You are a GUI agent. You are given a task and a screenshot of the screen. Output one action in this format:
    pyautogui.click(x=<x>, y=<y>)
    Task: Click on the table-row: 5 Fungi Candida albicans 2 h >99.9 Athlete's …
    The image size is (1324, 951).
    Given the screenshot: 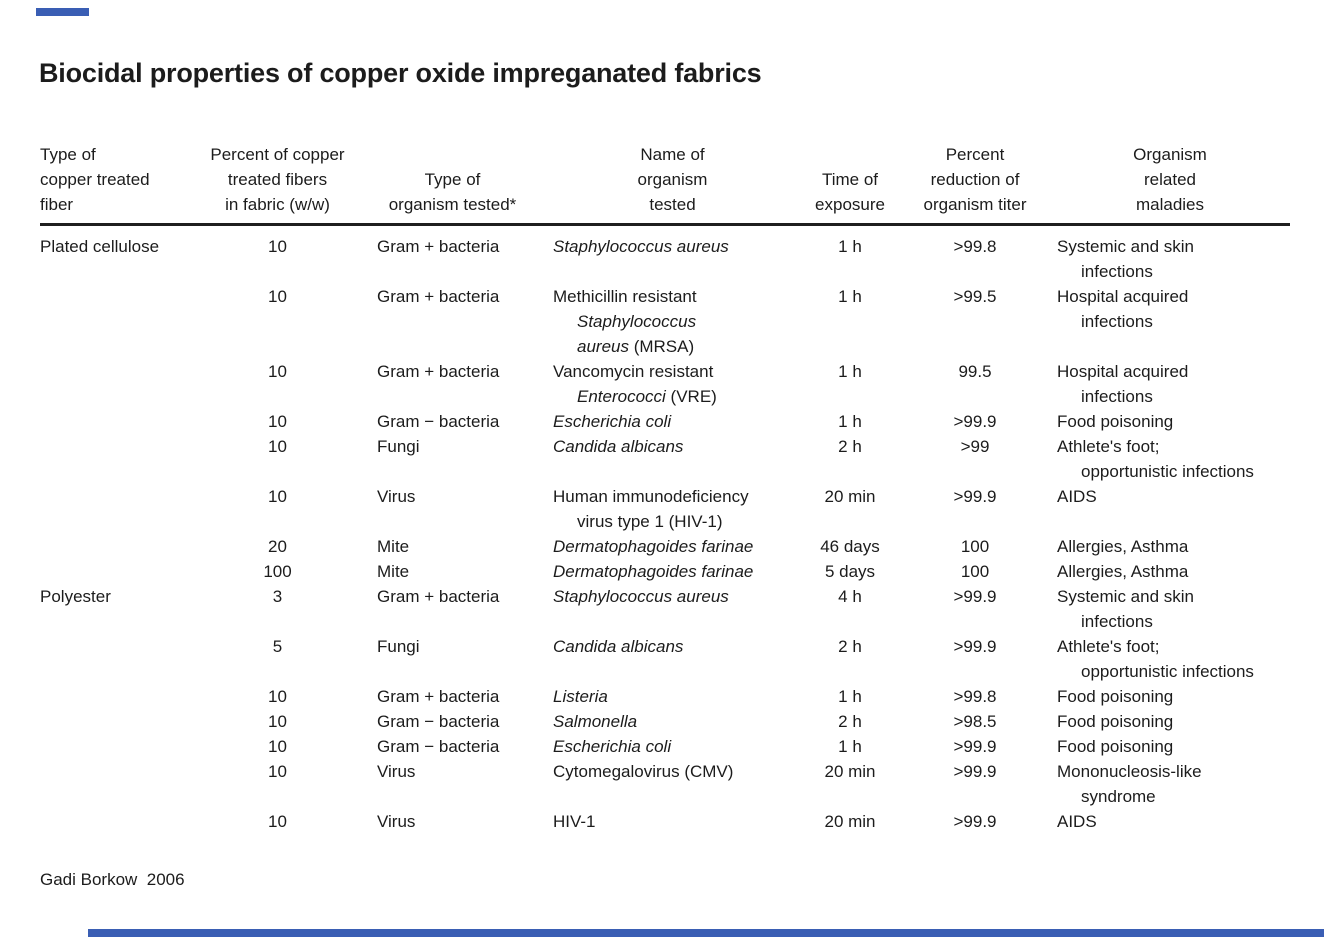 What is the action you would take?
    pyautogui.click(x=665, y=659)
    